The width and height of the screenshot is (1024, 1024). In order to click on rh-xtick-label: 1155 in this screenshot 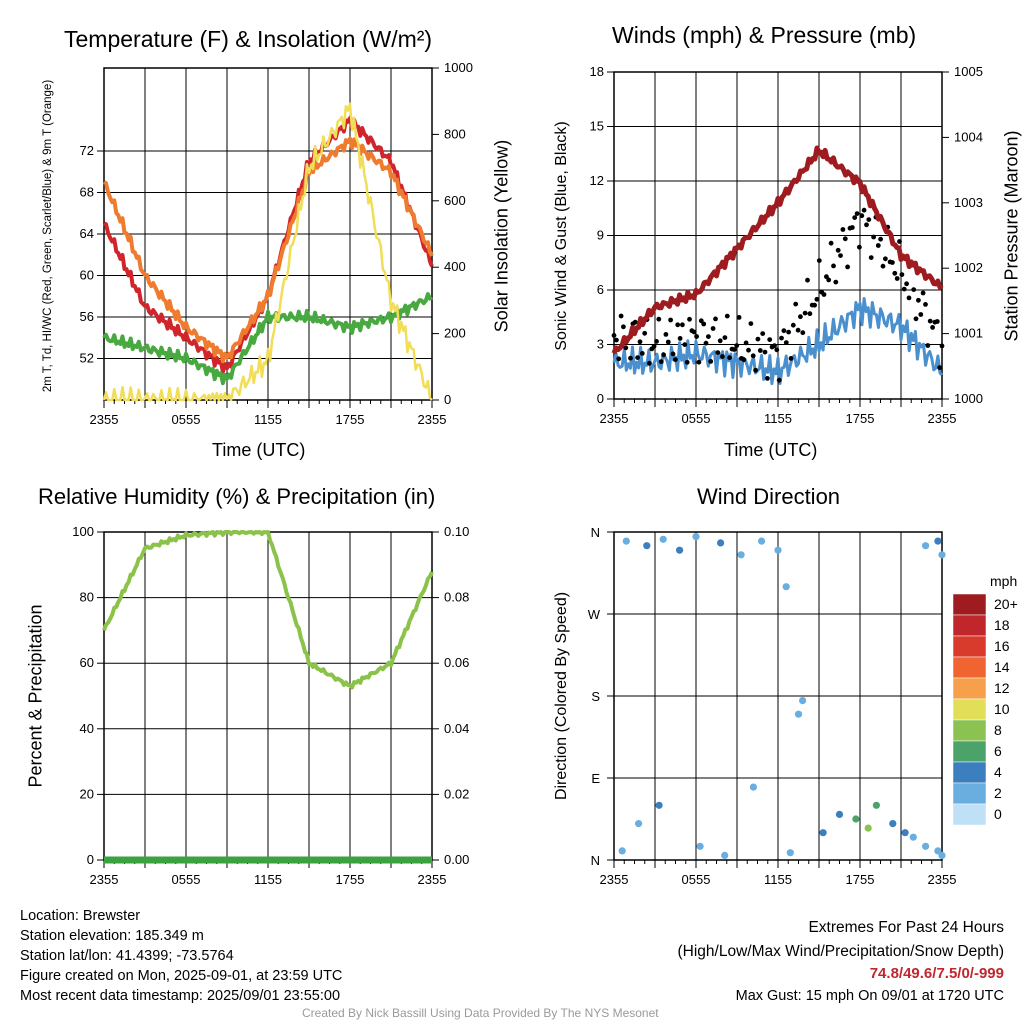, I will do `click(268, 879)`.